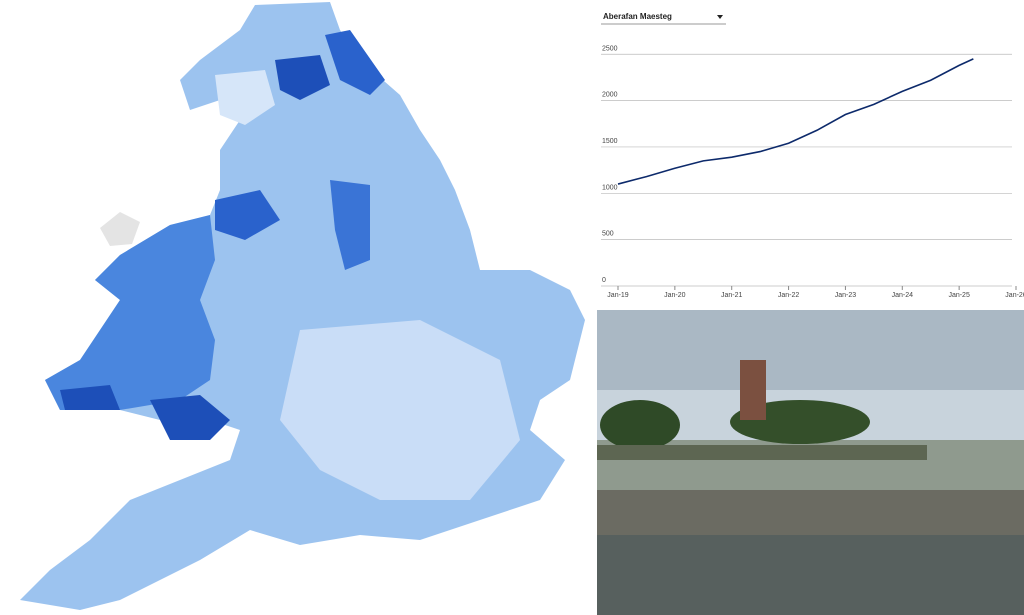 This screenshot has height=615, width=1024. What do you see at coordinates (720, 17) in the screenshot?
I see `dropdown-arrow` at bounding box center [720, 17].